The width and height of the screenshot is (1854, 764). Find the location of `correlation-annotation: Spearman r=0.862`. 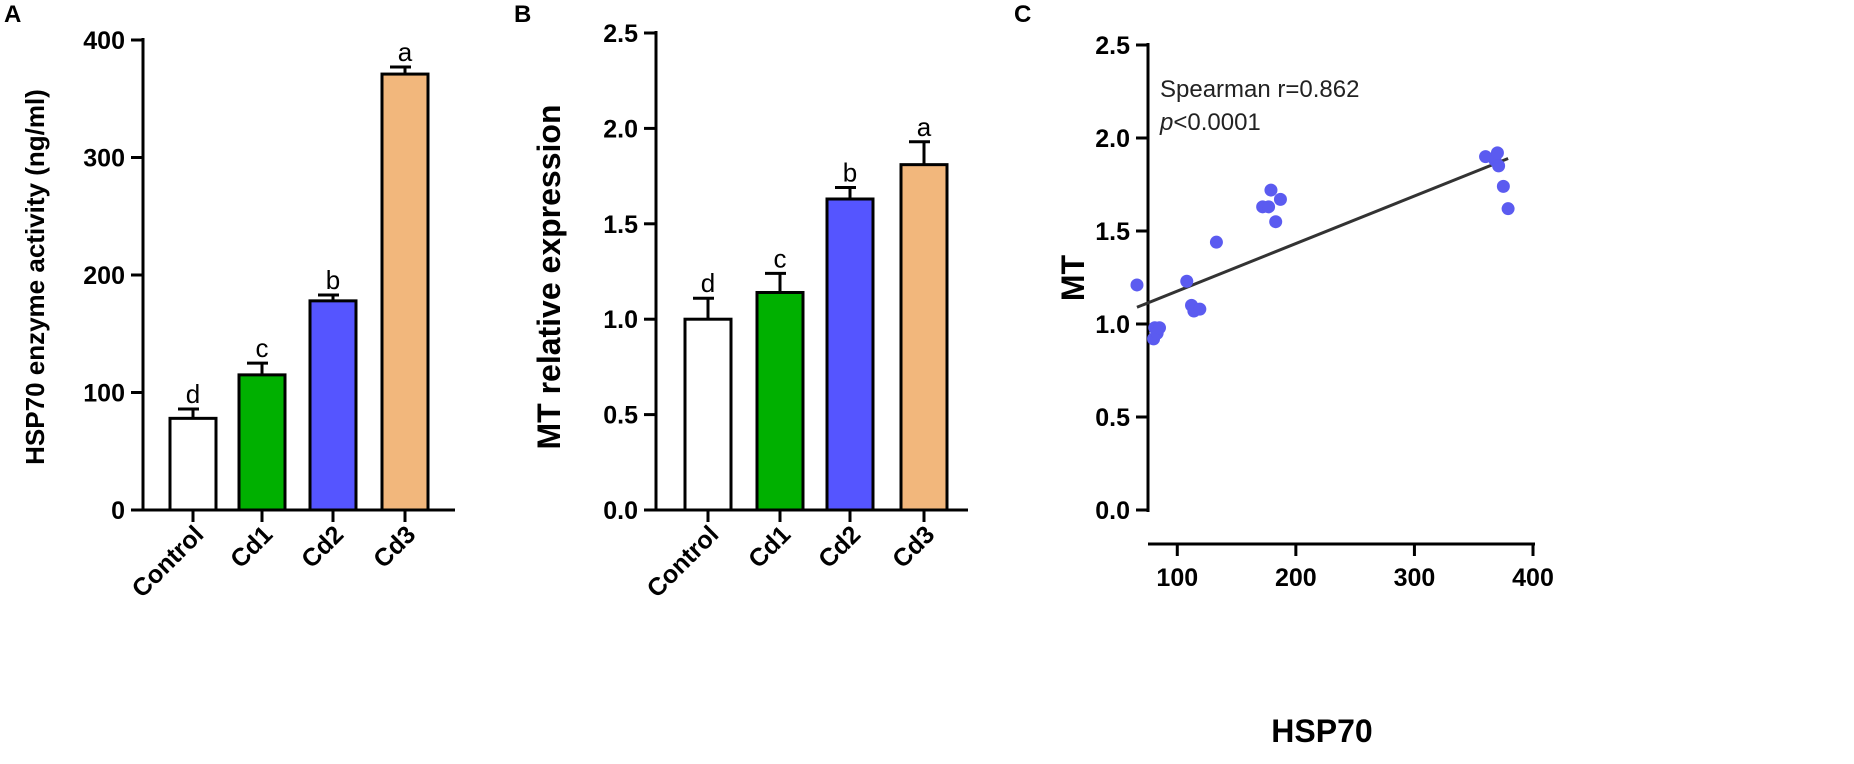

correlation-annotation: Spearman r=0.862 is located at coordinates (1259, 89).